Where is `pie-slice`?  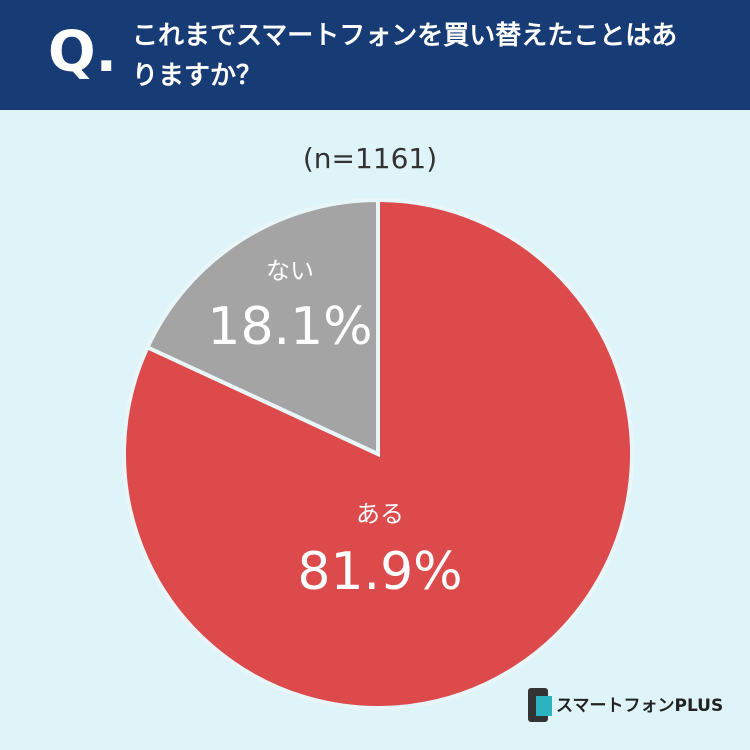
pie-slice is located at coordinates (262, 327).